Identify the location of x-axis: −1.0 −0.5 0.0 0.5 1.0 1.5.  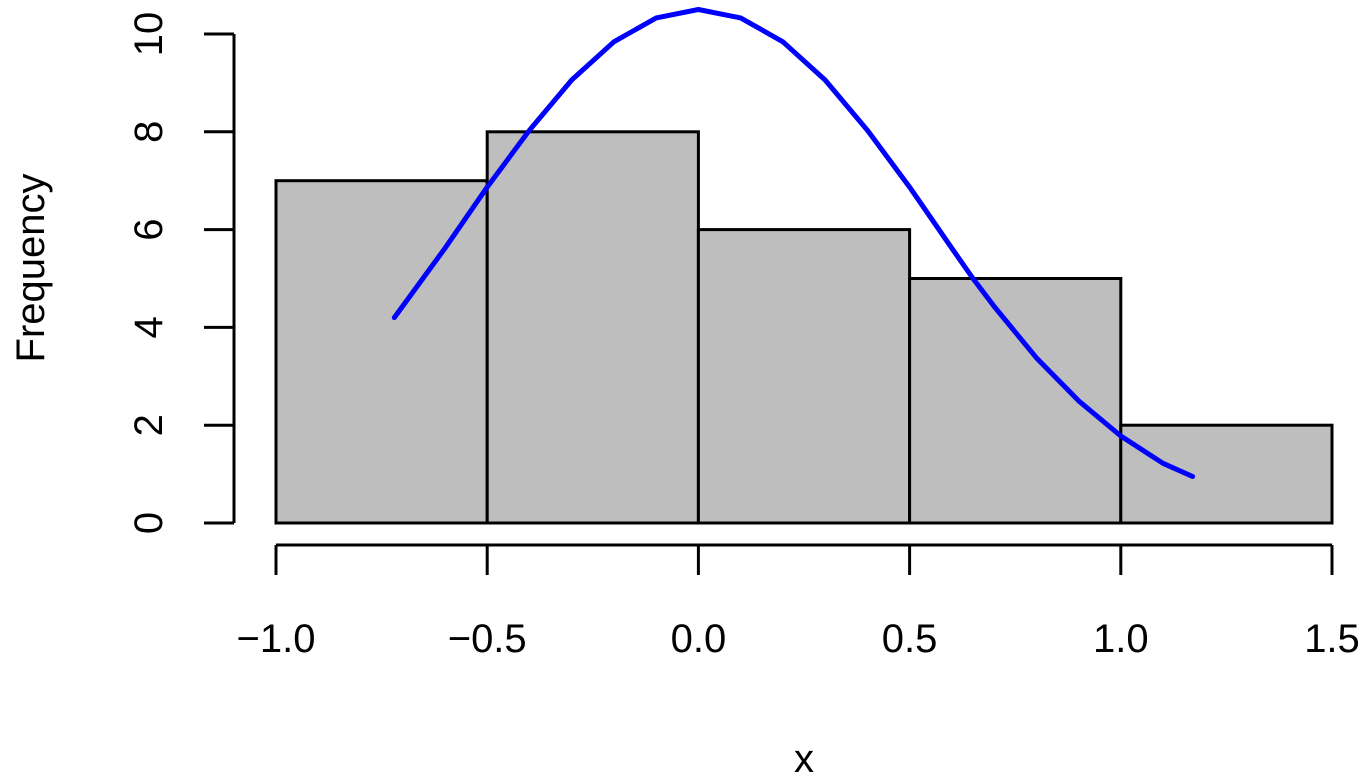
(798, 602).